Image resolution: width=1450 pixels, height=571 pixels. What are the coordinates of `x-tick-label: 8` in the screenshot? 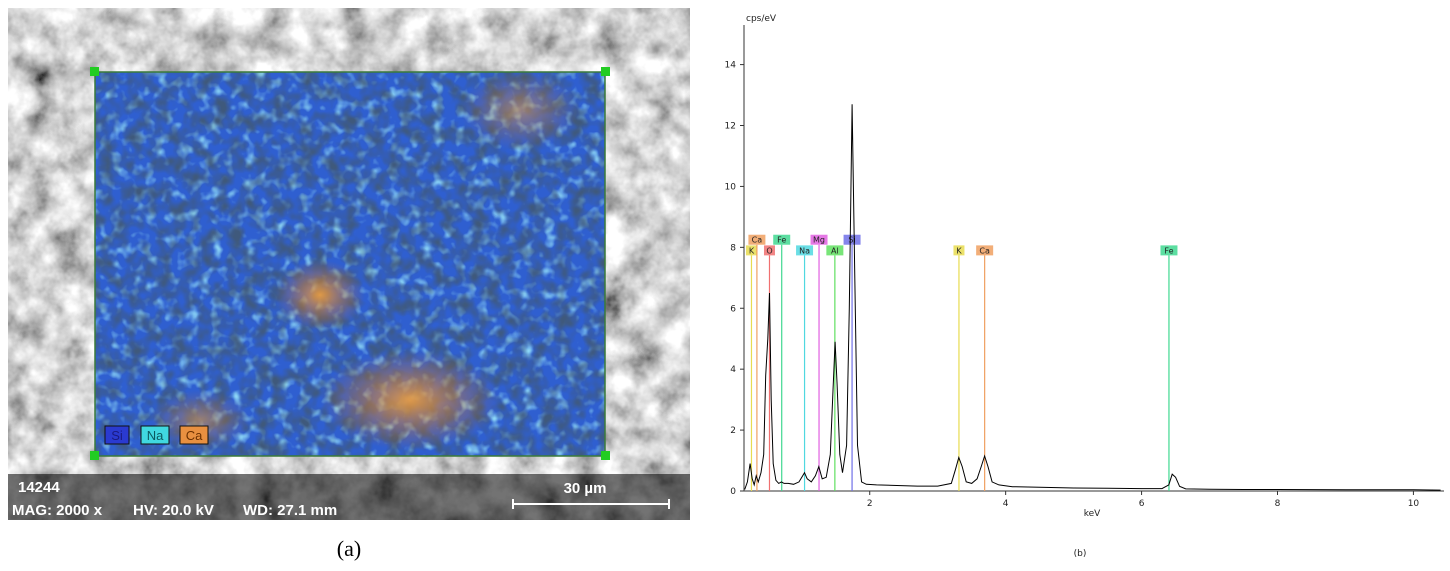 It's located at (1278, 504).